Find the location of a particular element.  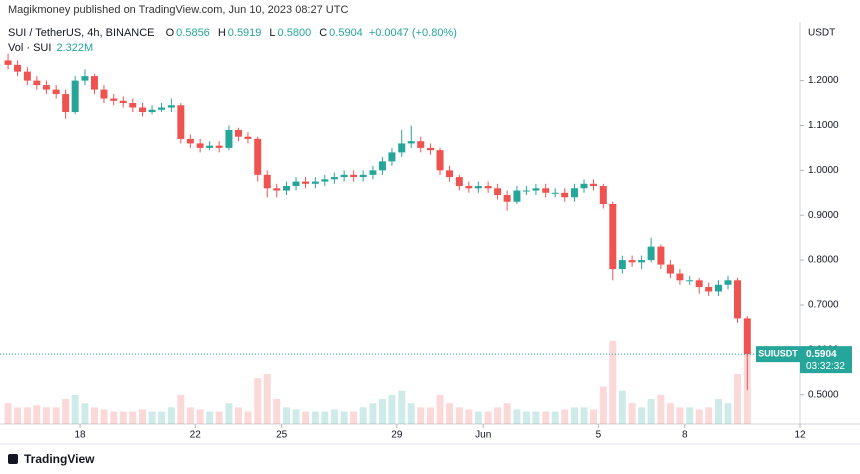

price-tag-text: 0.5904 is located at coordinates (821, 354).